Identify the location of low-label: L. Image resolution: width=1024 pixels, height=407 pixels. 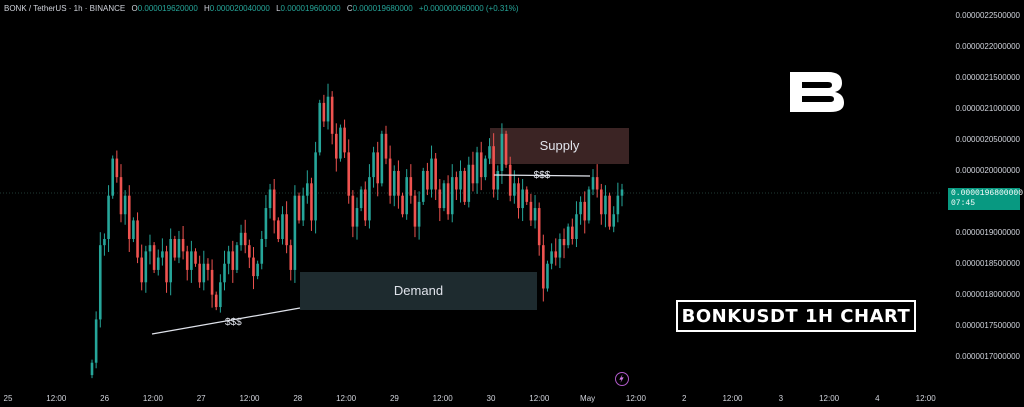
(278, 8).